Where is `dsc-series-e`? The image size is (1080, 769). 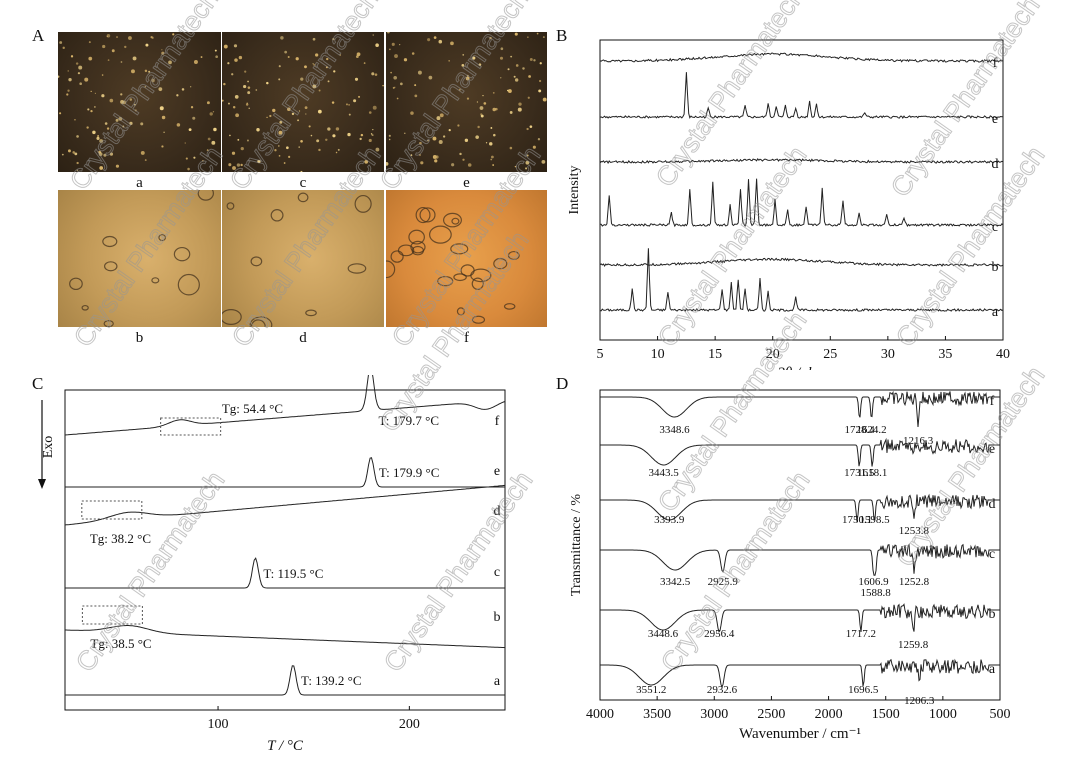 dsc-series-e is located at coordinates (285, 472).